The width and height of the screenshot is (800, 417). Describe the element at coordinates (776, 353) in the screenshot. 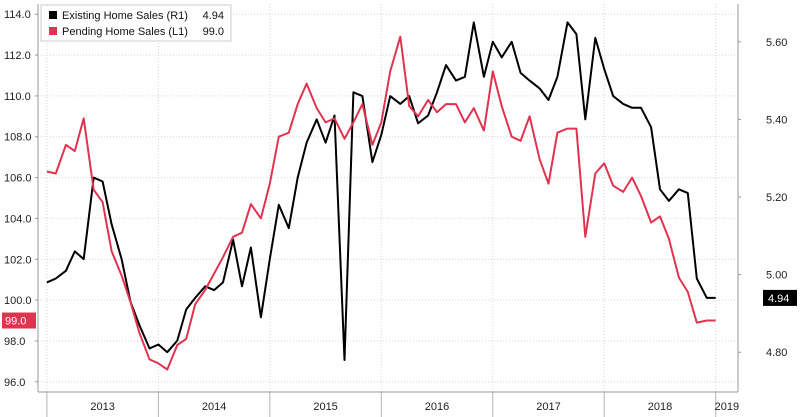

I see `right-tick-label: 4.80` at that location.